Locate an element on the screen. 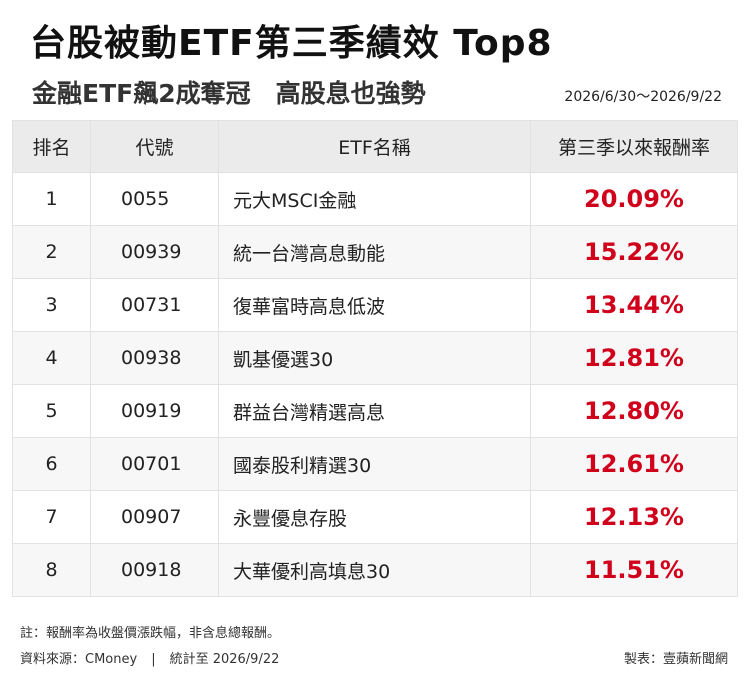  cell-name: 永豐優息存股 is located at coordinates (374, 517).